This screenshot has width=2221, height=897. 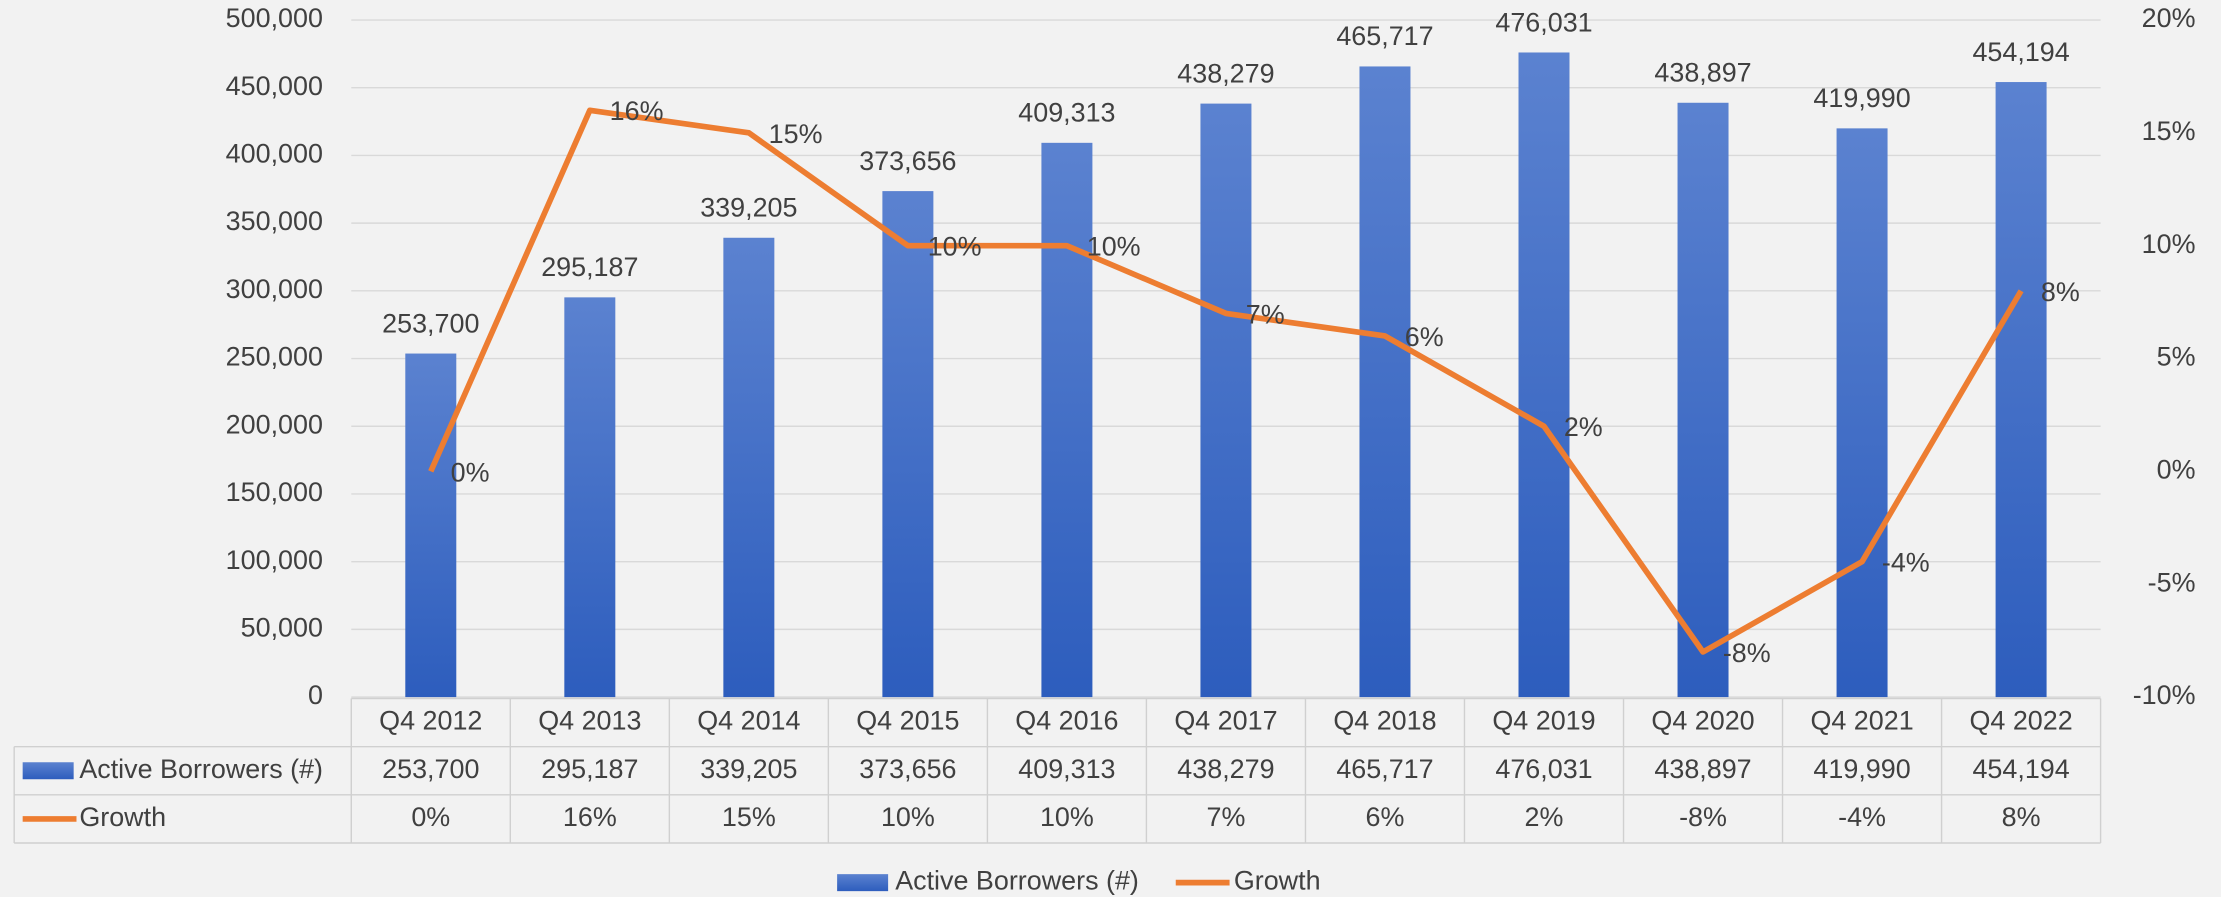 I want to click on x-tick-label: Q4 2018, so click(x=1384, y=721).